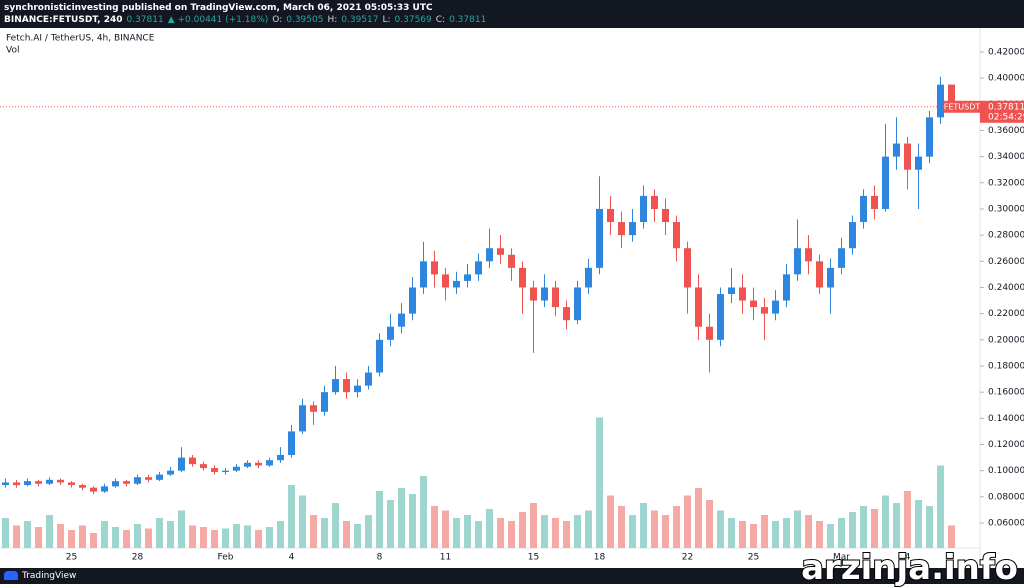  I want to click on y-tick-label: 0.24000, so click(1006, 288).